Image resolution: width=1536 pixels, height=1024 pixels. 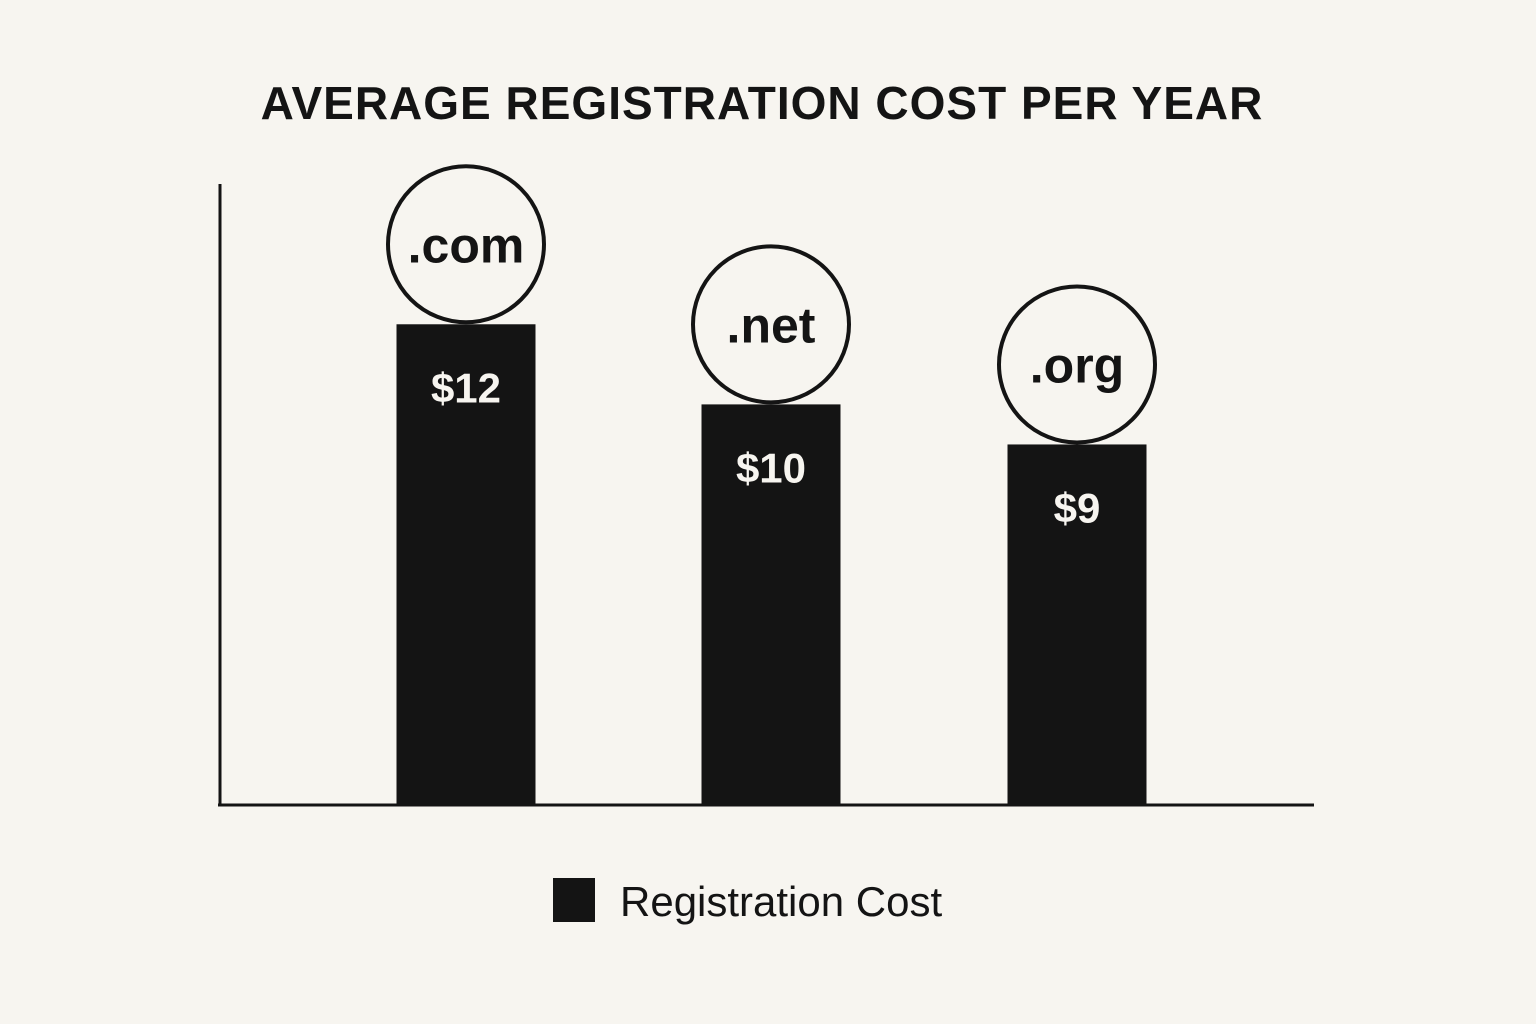 I want to click on category-badge-com, so click(x=466, y=244).